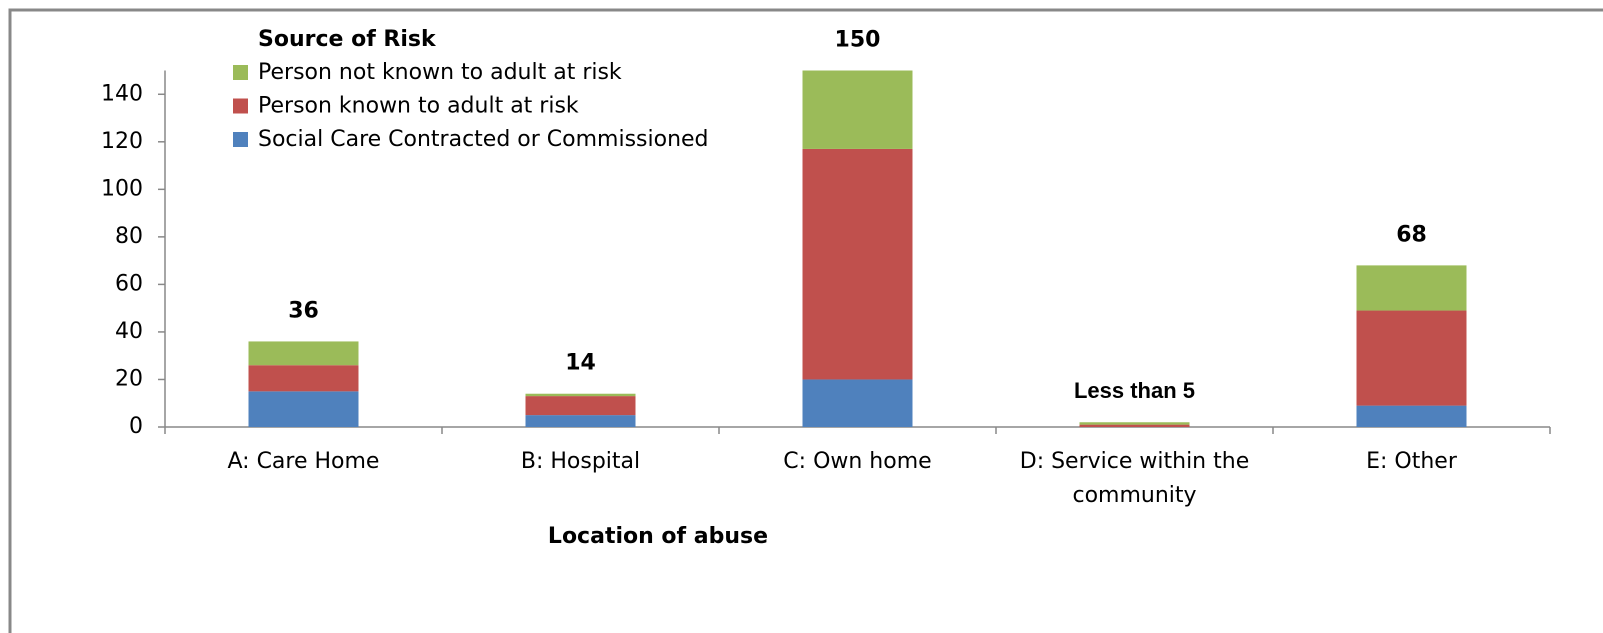  I want to click on y-tick-label: 80, so click(129, 236).